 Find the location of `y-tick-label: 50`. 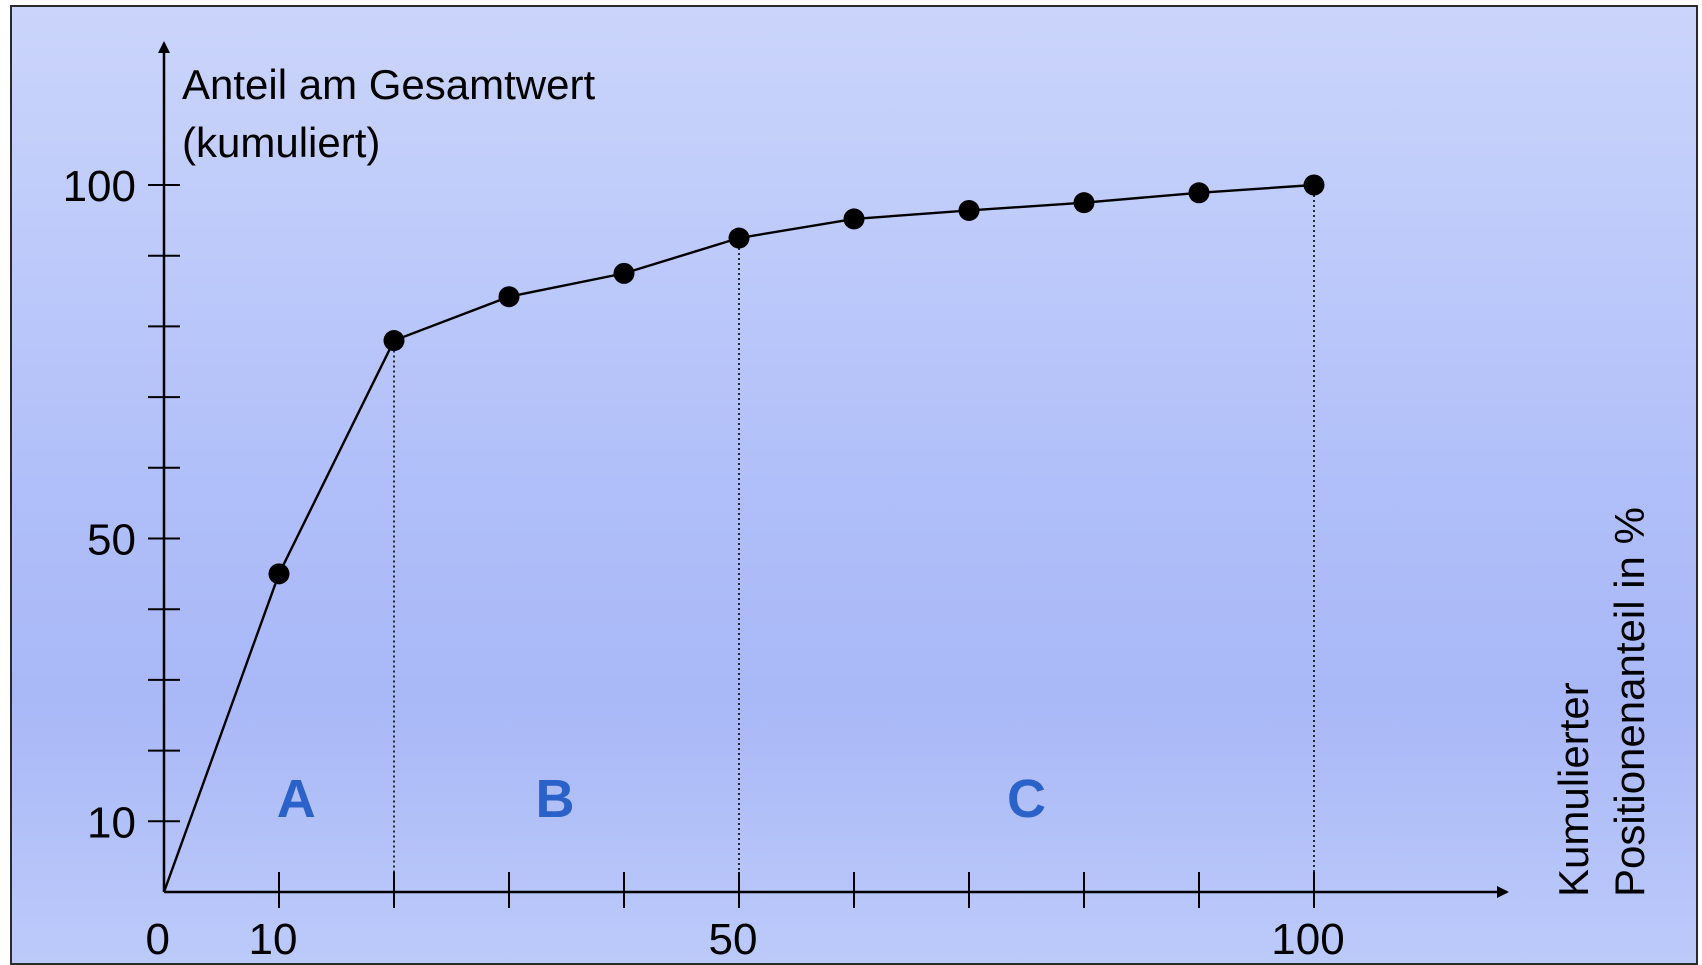

y-tick-label: 50 is located at coordinates (111, 540).